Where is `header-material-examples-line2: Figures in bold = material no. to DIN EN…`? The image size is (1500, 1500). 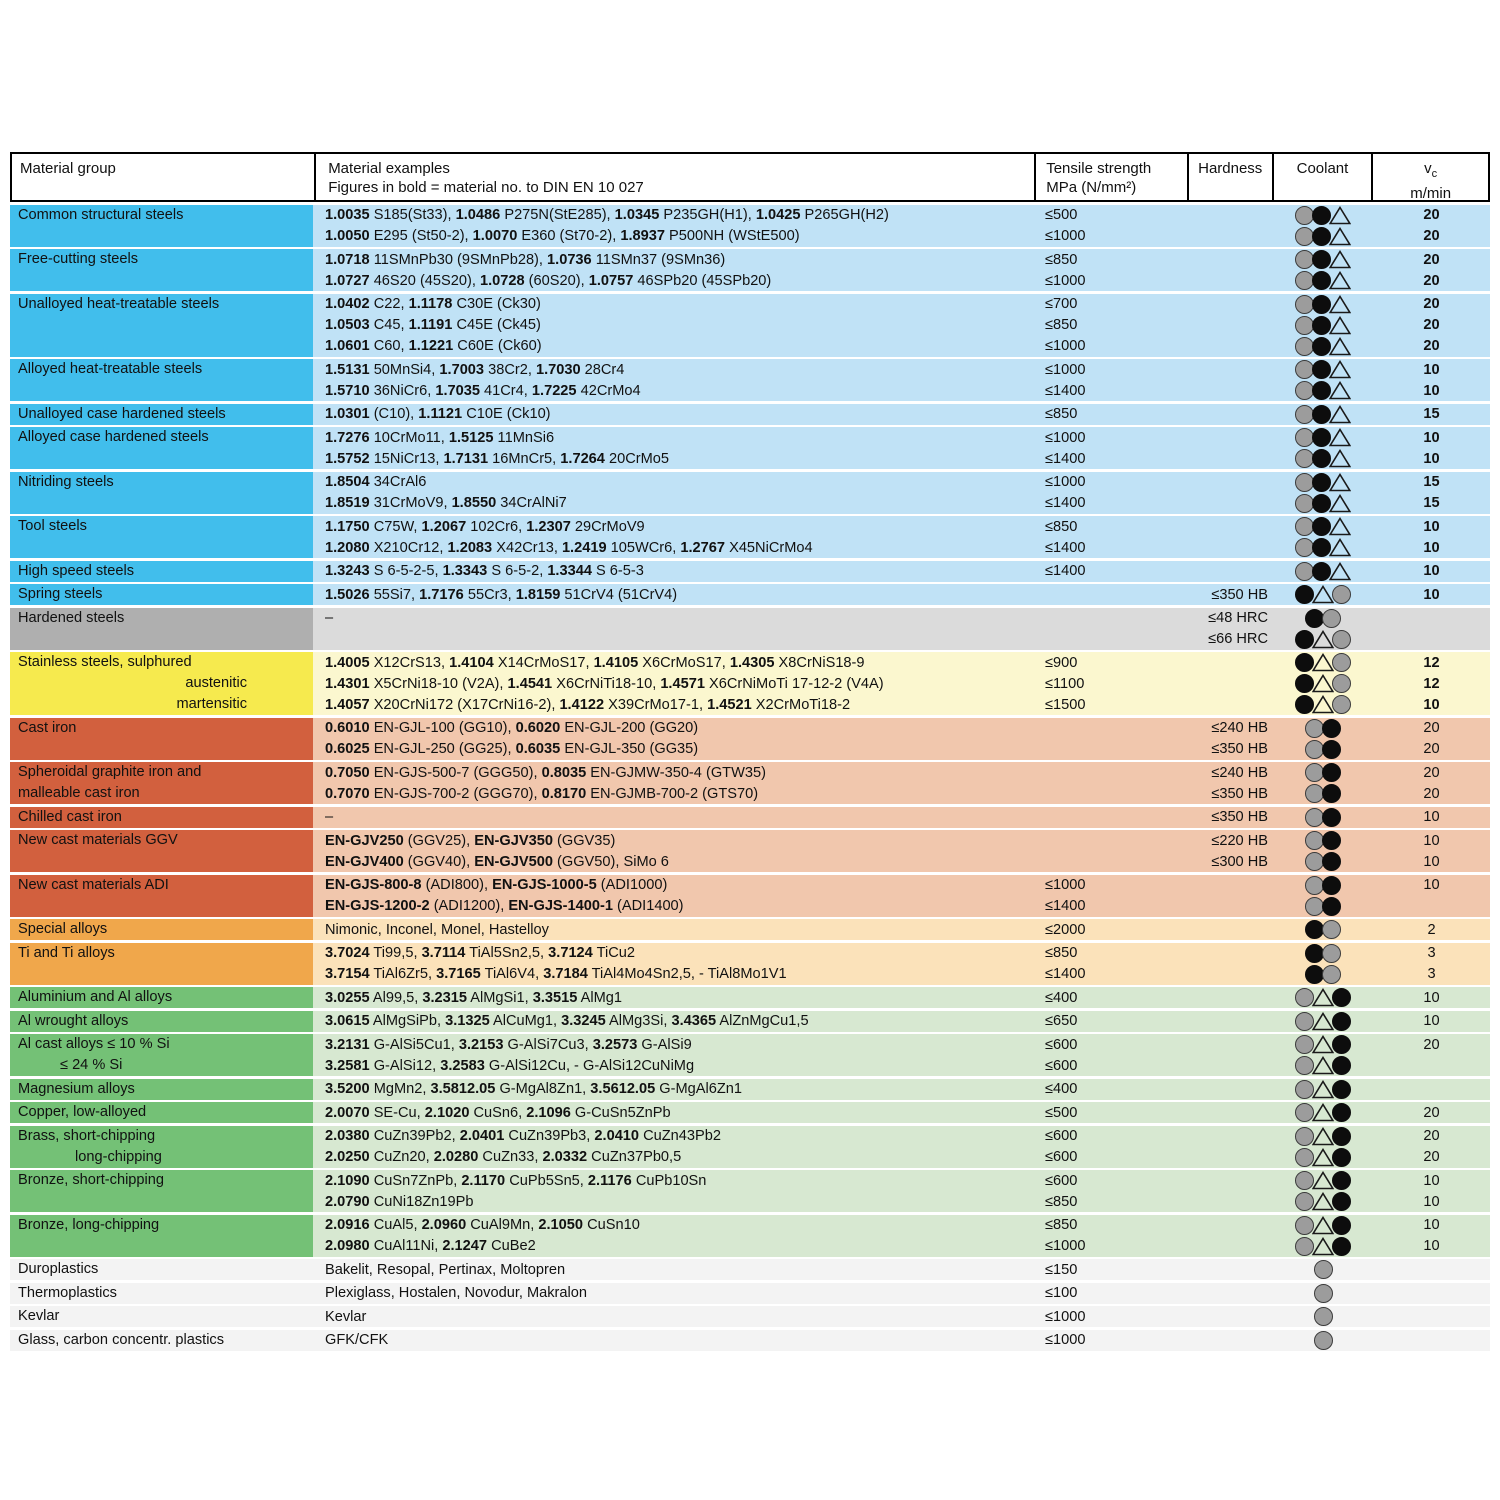
header-material-examples-line2: Figures in bold = material no. to DIN EN… is located at coordinates (486, 187).